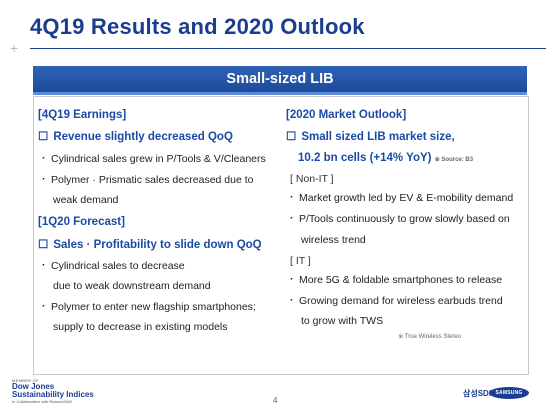  Describe the element at coordinates (118, 265) in the screenshot. I see `bullet-text: Cylindrical sales to decrease` at that location.